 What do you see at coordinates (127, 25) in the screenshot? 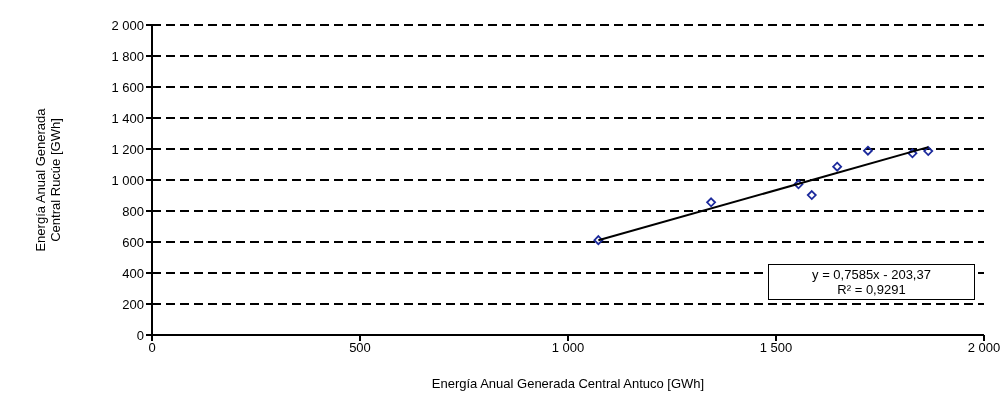
I see `y-tick-label: 2 000` at bounding box center [127, 25].